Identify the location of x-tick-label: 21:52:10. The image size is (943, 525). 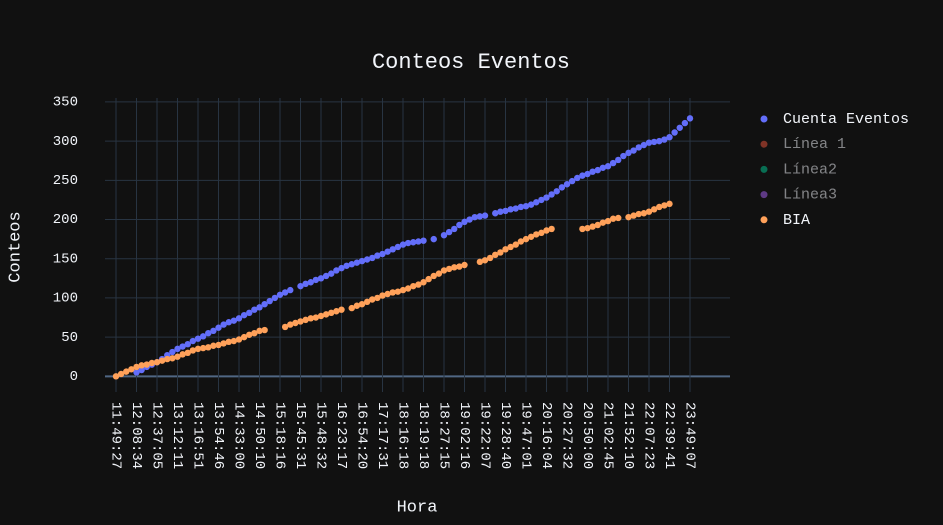
(628, 435).